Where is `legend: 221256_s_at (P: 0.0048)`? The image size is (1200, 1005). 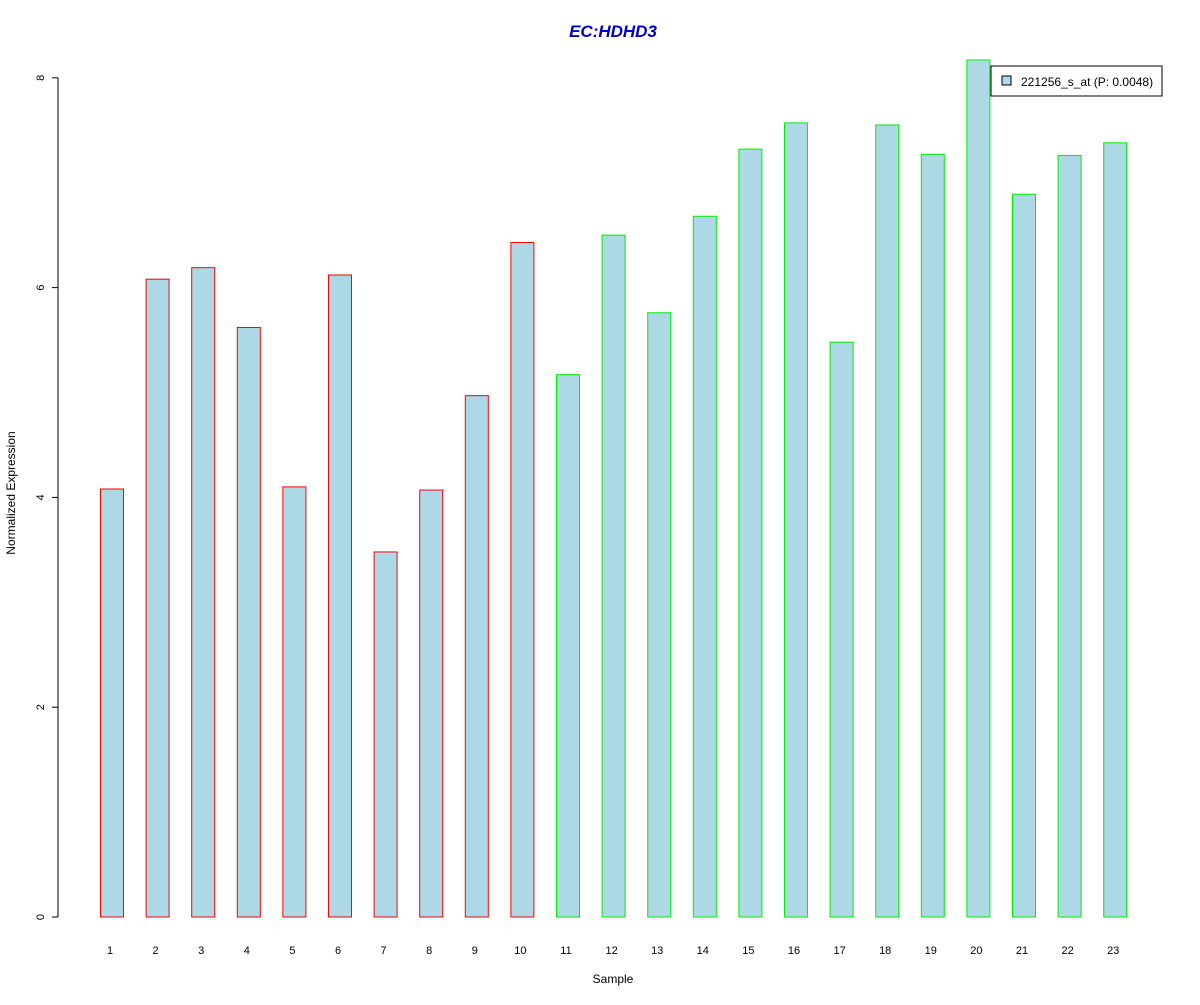
legend: 221256_s_at (P: 0.0048) is located at coordinates (1076, 81).